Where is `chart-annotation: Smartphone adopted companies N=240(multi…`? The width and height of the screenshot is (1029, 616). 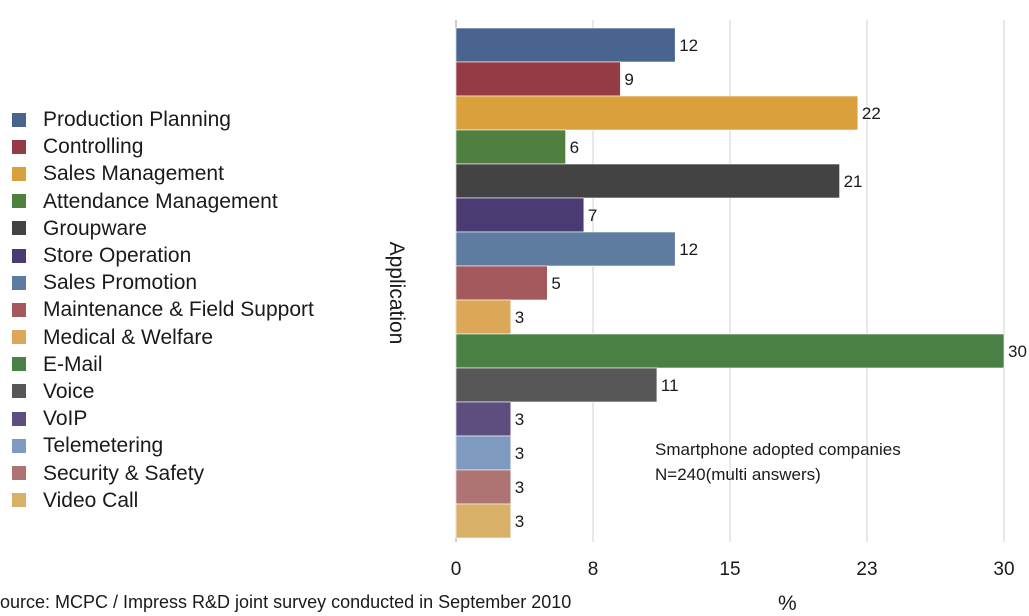
chart-annotation: Smartphone adopted companies N=240(multi… is located at coordinates (778, 462).